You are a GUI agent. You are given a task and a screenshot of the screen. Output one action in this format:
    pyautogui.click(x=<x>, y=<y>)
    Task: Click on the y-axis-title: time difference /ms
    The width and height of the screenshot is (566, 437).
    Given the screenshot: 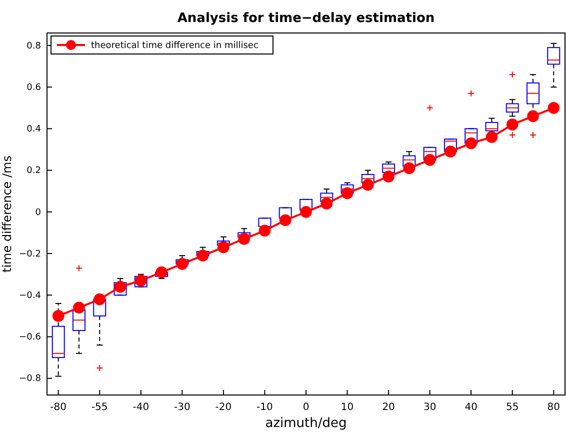 What is the action you would take?
    pyautogui.click(x=7, y=214)
    